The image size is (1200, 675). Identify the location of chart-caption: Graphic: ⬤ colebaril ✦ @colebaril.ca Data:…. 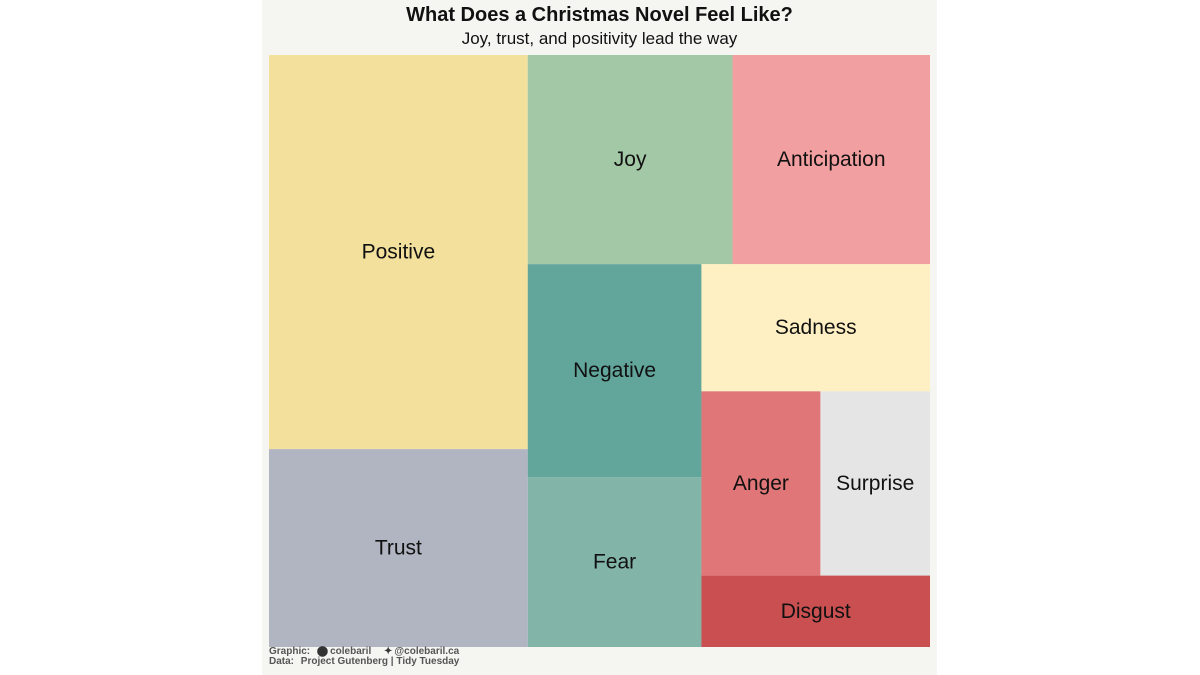
(364, 657).